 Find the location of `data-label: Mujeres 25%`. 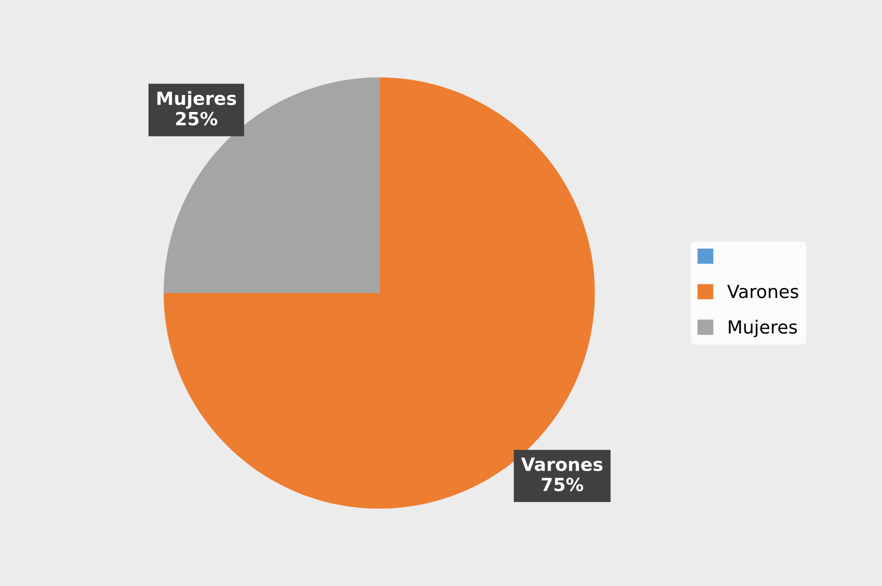

data-label: Mujeres 25% is located at coordinates (196, 108).